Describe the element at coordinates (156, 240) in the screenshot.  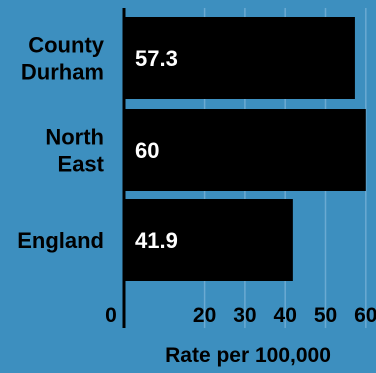
I see `bar-value-label-2: 41.9` at that location.